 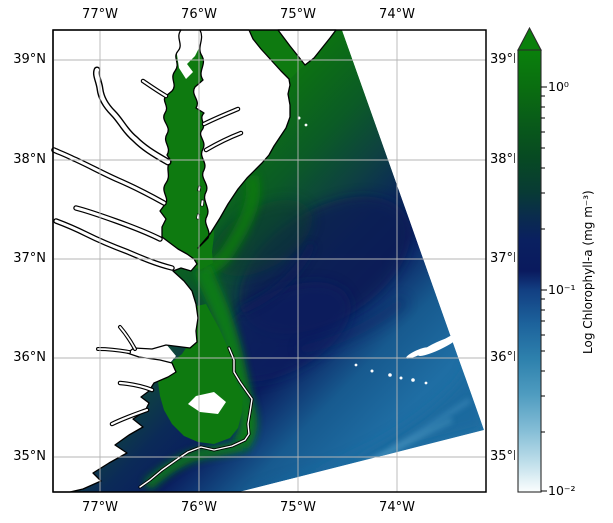 What do you see at coordinates (298, 14) in the screenshot?
I see `lon-tick-top-75w: 75°W` at bounding box center [298, 14].